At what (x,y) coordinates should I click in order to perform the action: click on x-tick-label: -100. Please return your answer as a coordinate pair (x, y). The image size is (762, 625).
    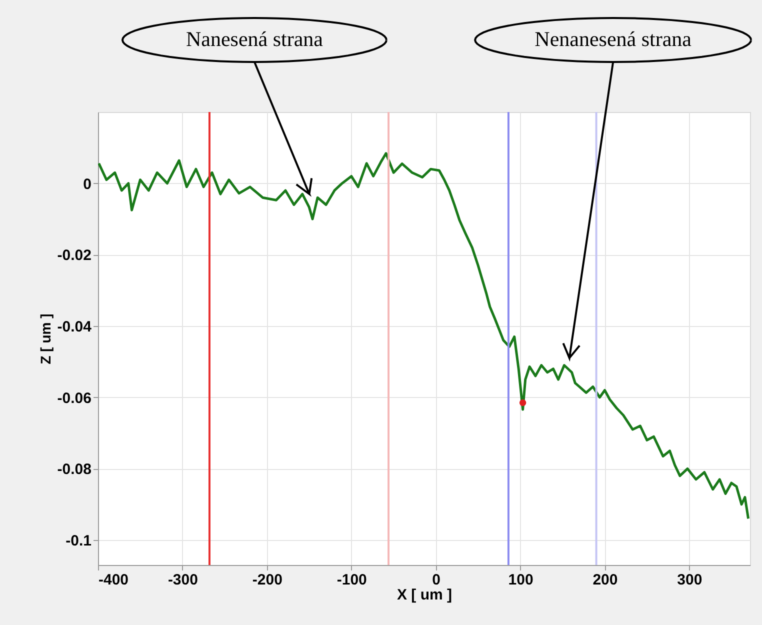
    Looking at the image, I should click on (351, 580).